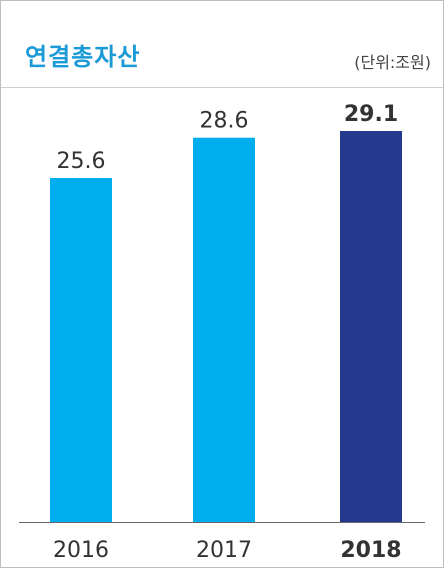 This screenshot has width=444, height=568. What do you see at coordinates (81, 350) in the screenshot?
I see `bar-2016` at bounding box center [81, 350].